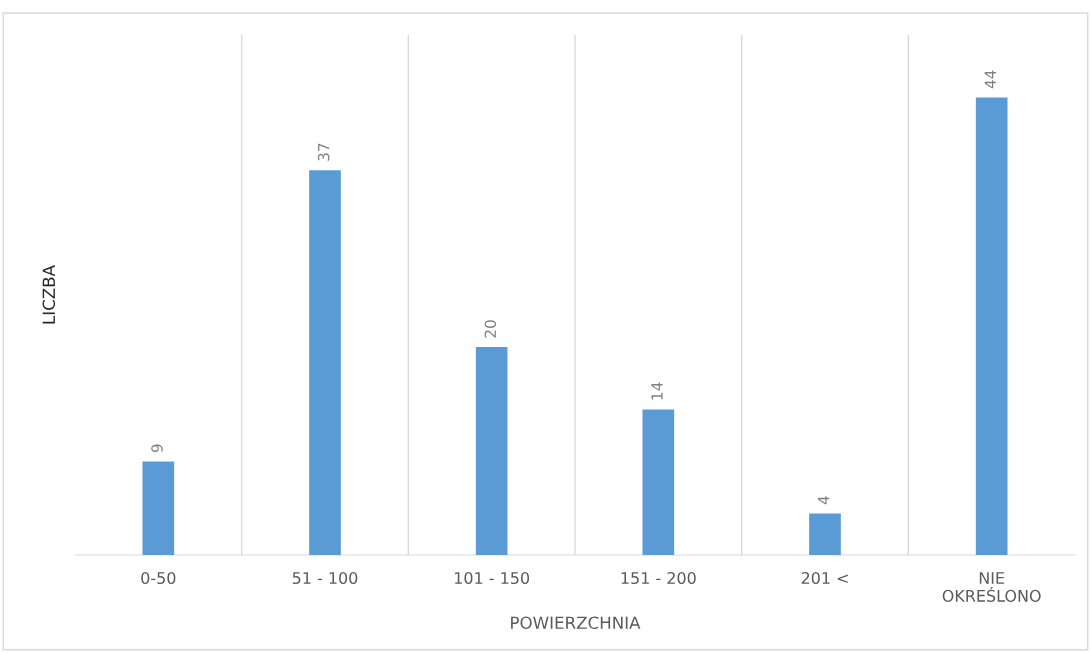 Image resolution: width=1091 pixels, height=653 pixels. Describe the element at coordinates (492, 578) in the screenshot. I see `x-tick-label: 101 - 150` at that location.